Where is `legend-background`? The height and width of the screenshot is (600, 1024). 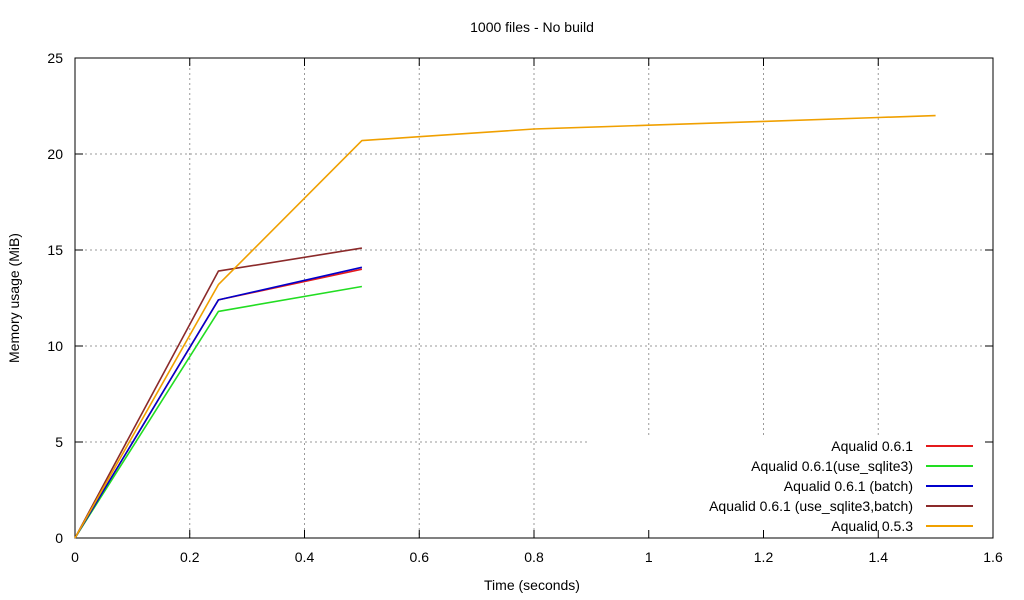 legend-background is located at coordinates (790, 490).